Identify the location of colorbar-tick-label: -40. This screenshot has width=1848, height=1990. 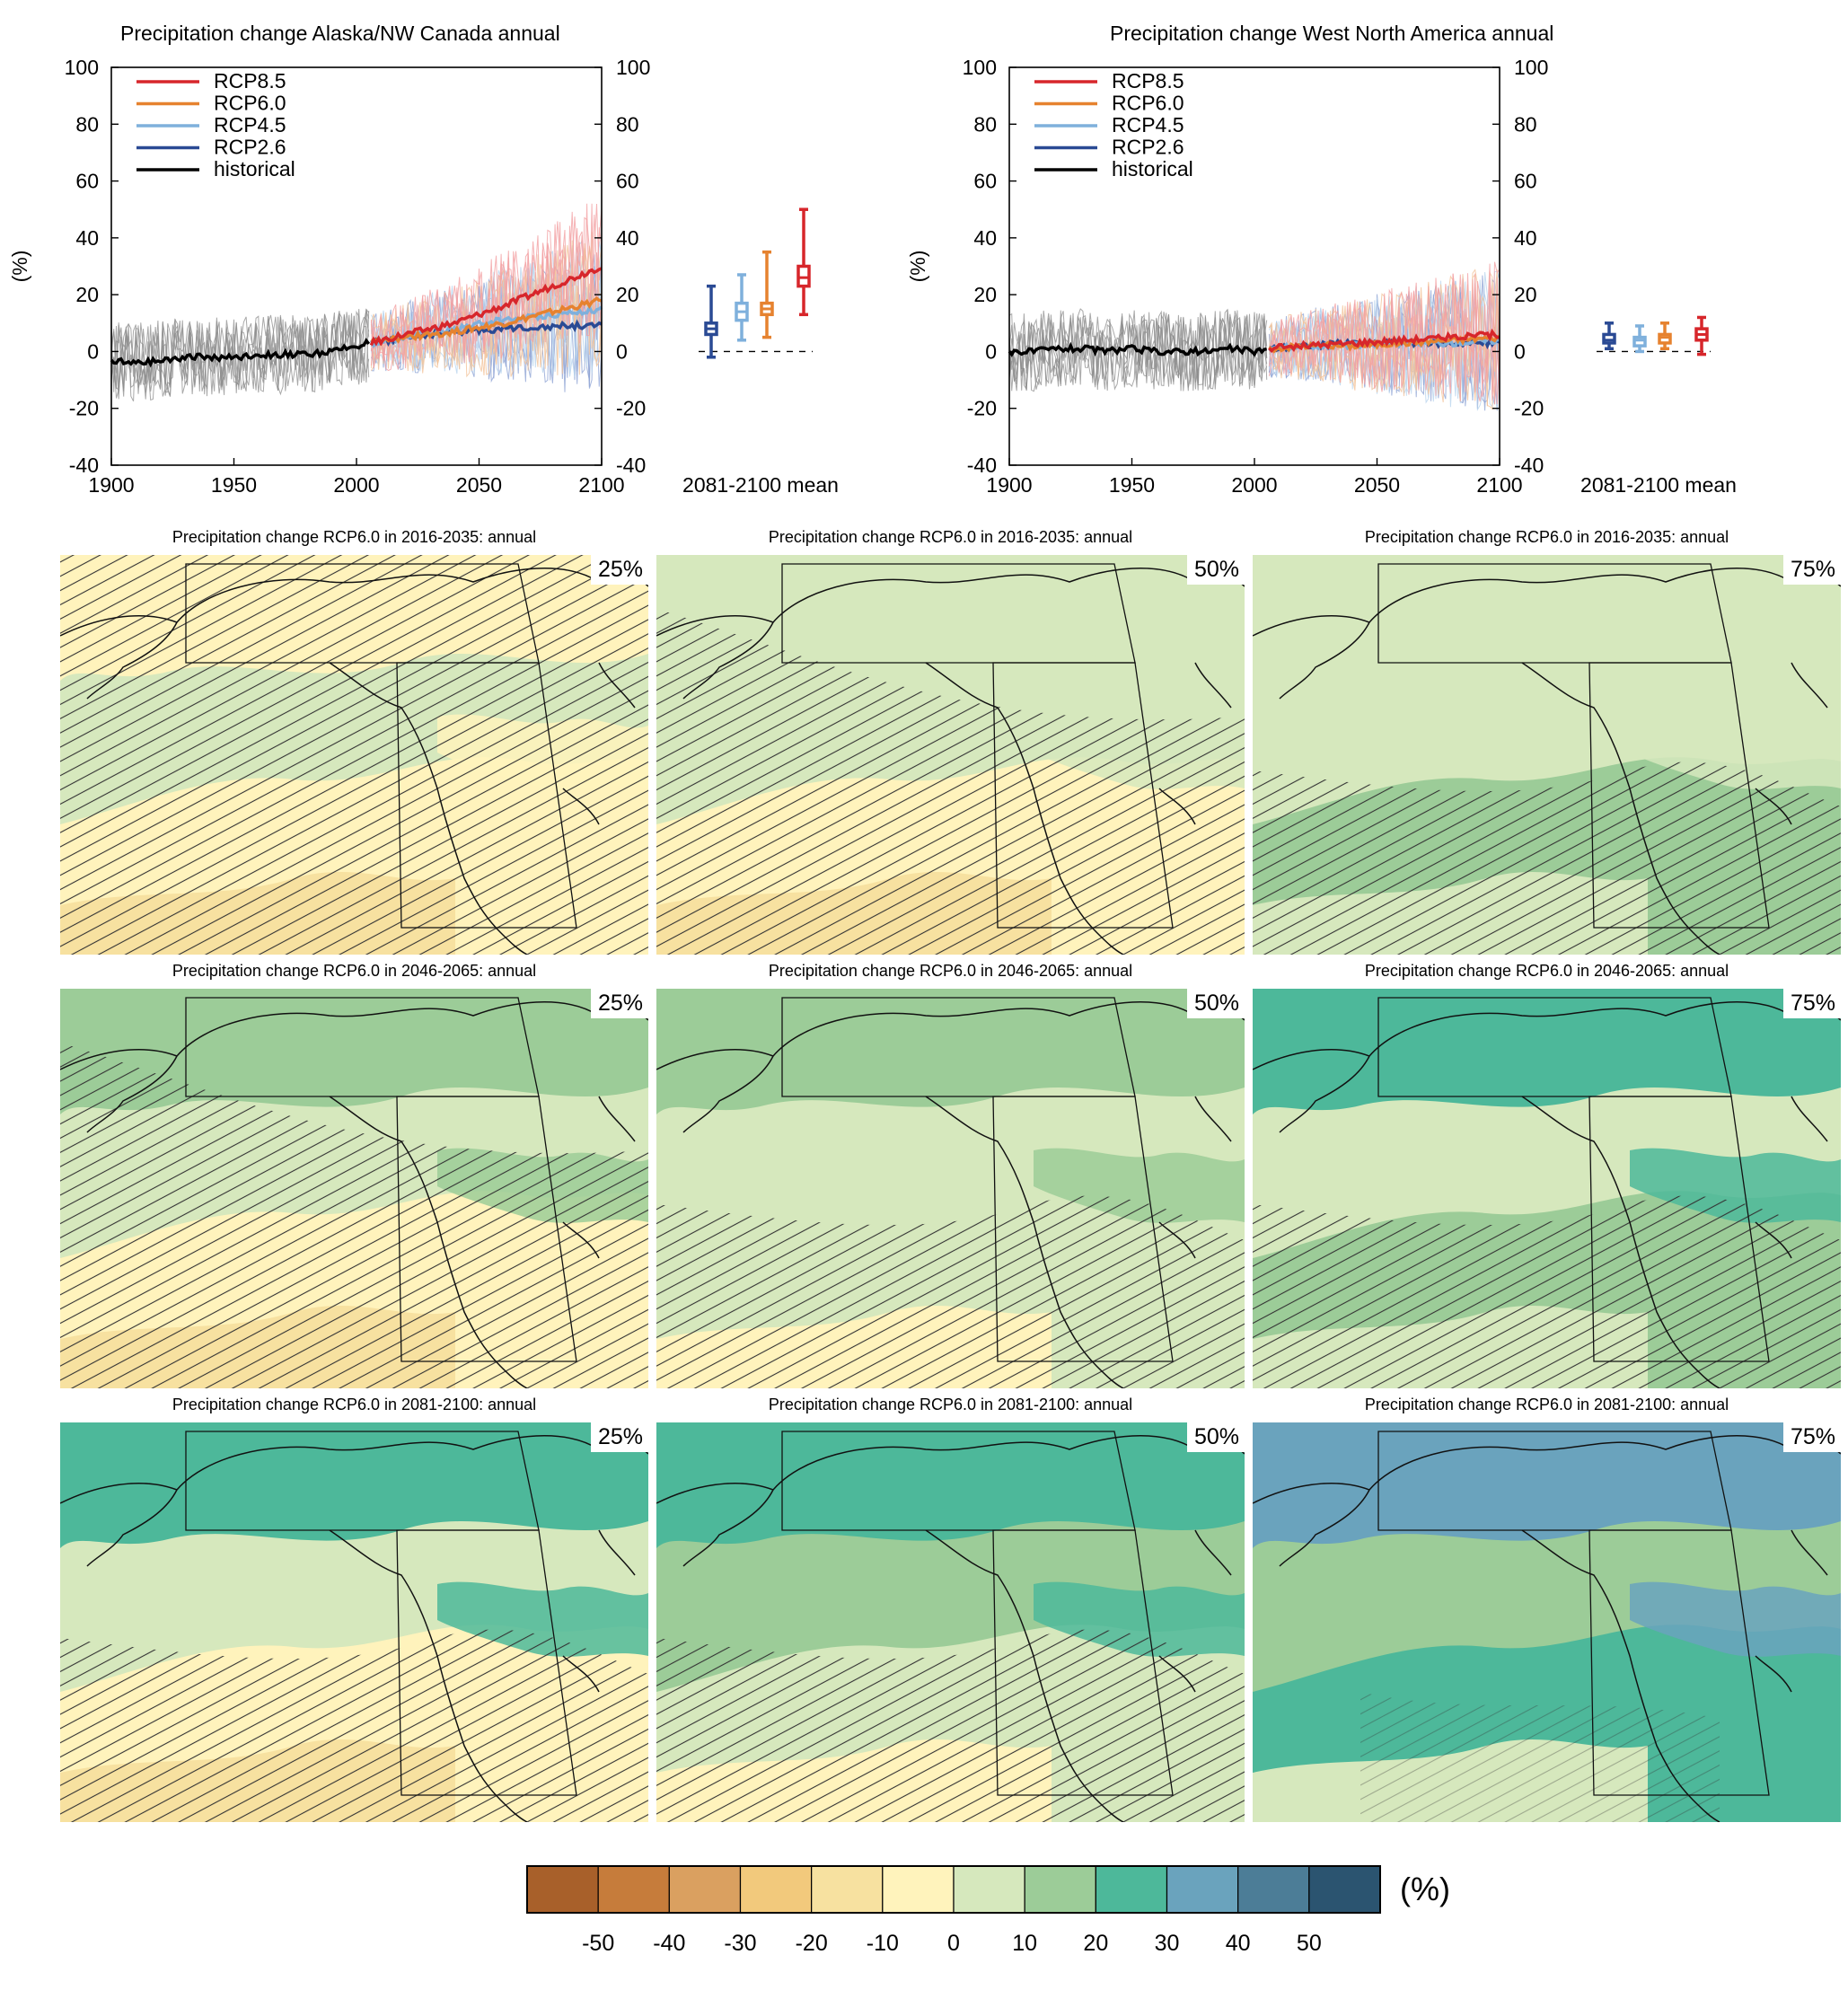
(669, 1943).